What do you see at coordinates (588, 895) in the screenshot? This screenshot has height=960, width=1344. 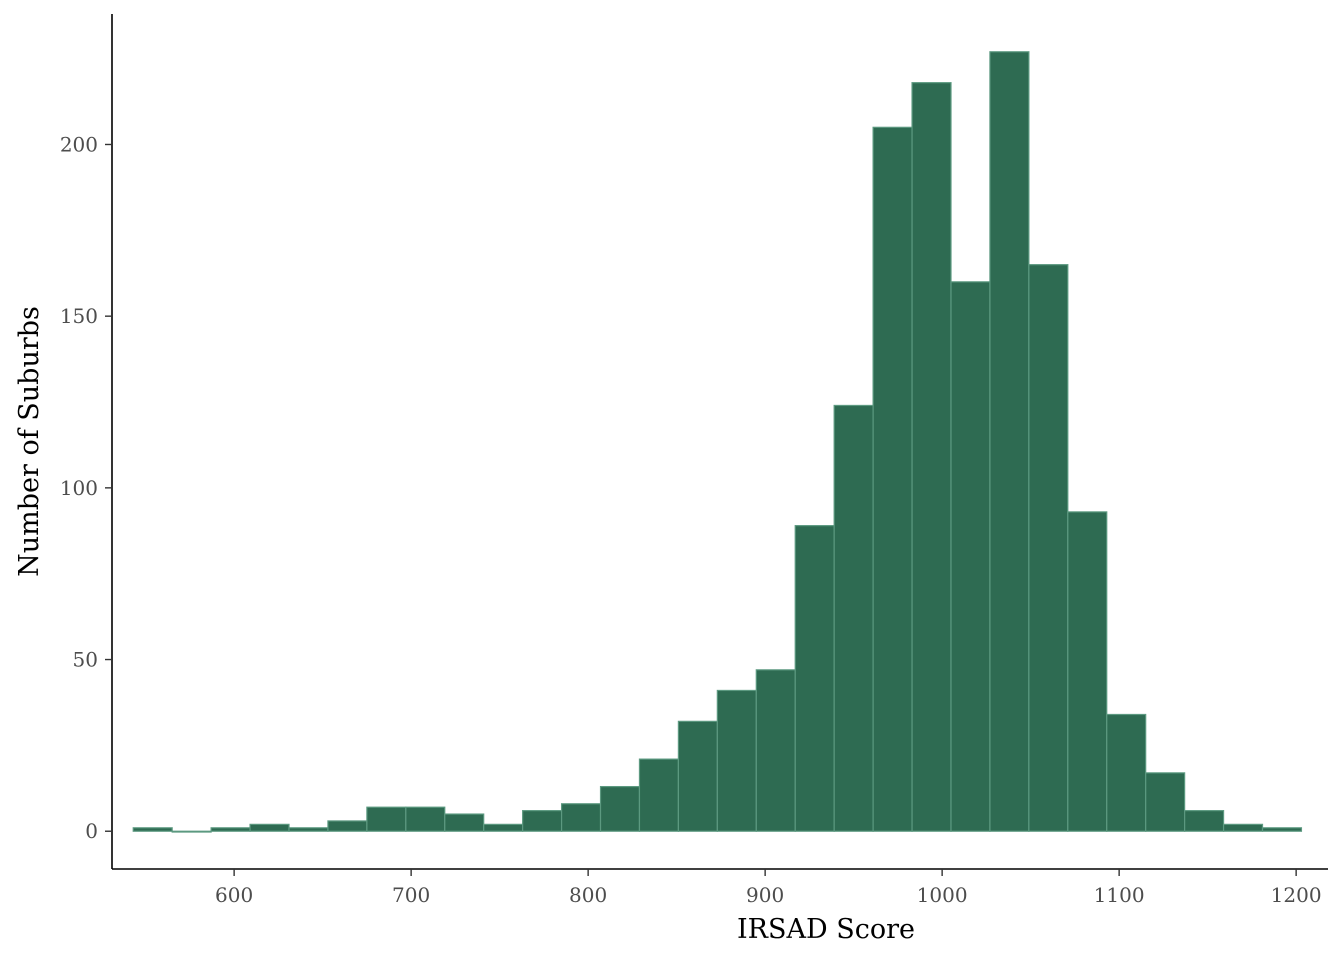 I see `x-tick-label: 800` at bounding box center [588, 895].